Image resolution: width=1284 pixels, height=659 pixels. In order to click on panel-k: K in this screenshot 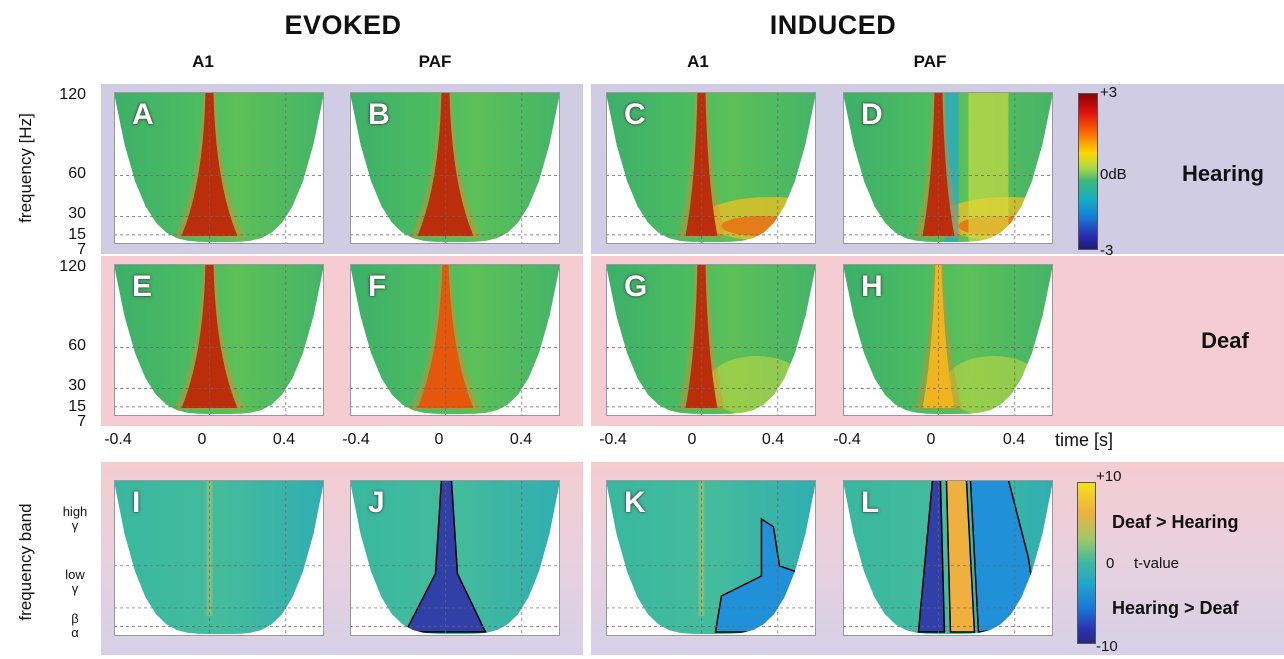, I will do `click(711, 558)`.